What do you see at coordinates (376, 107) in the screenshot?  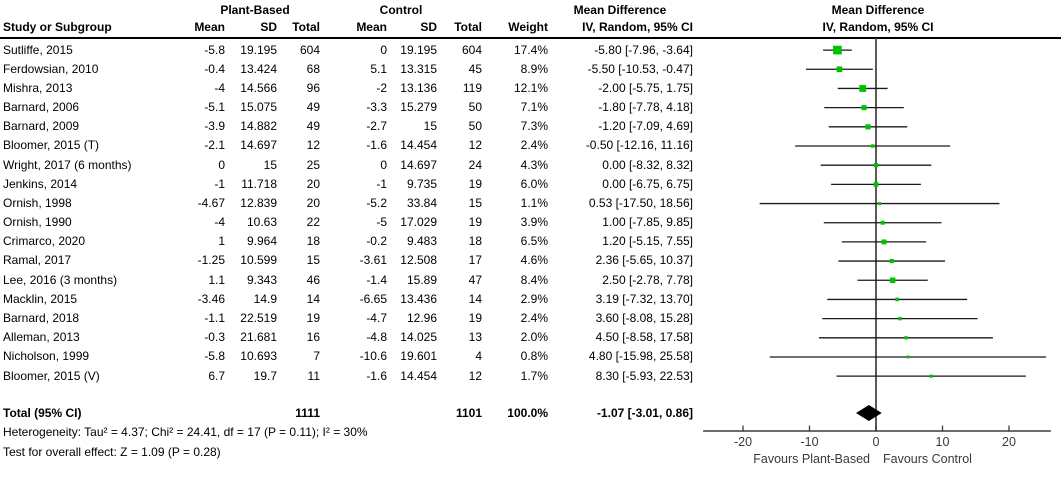 I see `cell-control-mean: -3.3` at bounding box center [376, 107].